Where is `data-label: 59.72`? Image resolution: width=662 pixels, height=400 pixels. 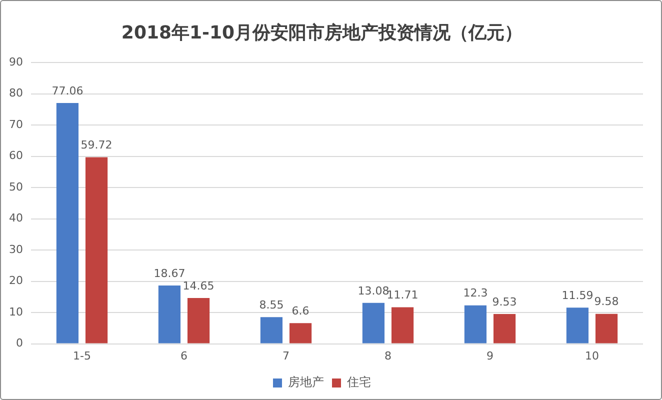
data-label: 59.72 is located at coordinates (96, 145).